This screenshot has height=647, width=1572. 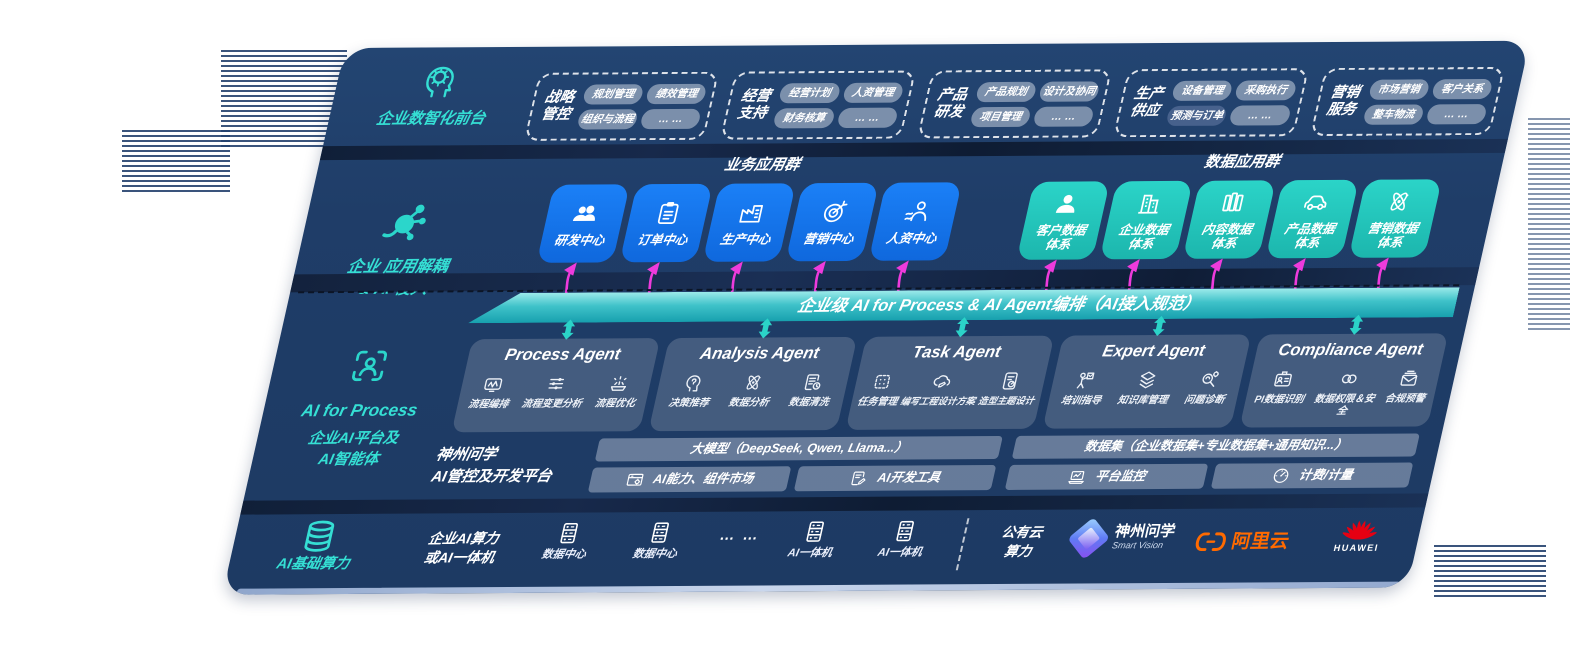 What do you see at coordinates (1242, 162) in the screenshot?
I see `data-group-title: 数据应用群` at bounding box center [1242, 162].